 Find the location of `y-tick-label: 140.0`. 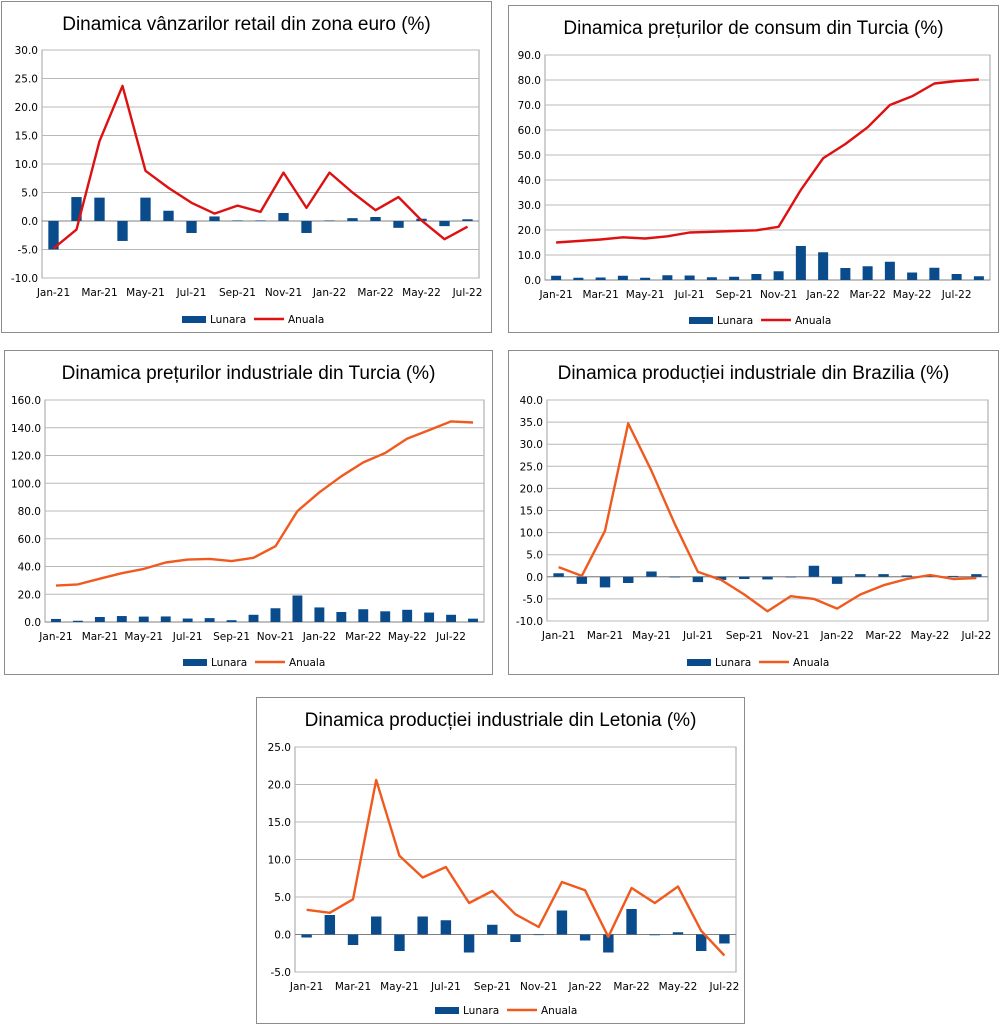

y-tick-label: 140.0 is located at coordinates (26, 429).